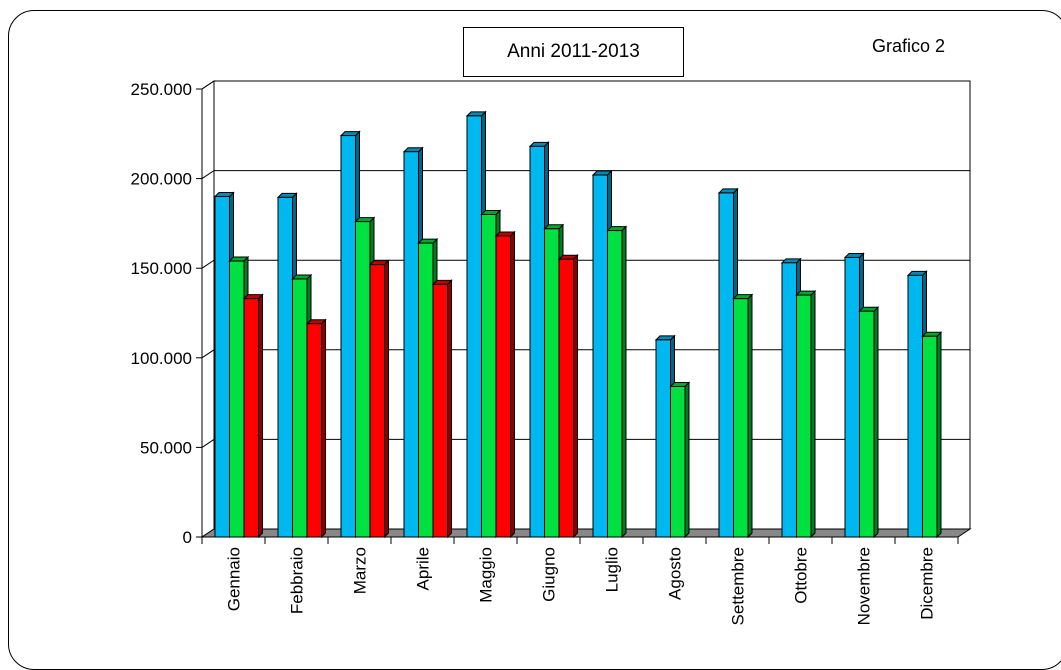 The width and height of the screenshot is (1061, 670). I want to click on chart-title: Anni 2011-2013, so click(573, 51).